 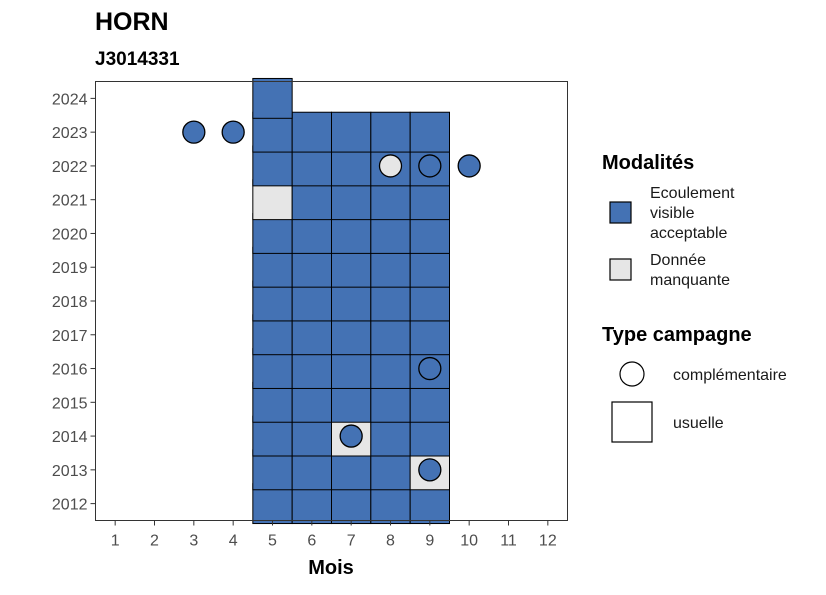 I want to click on x-tick-label-7: 7, so click(x=351, y=541).